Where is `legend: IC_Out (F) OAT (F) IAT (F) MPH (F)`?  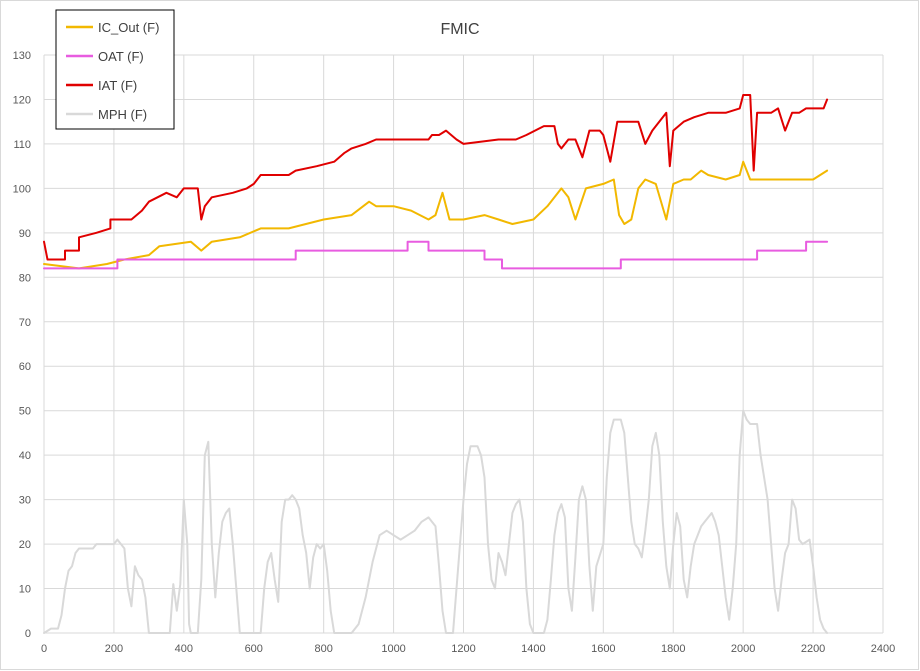
legend: IC_Out (F) OAT (F) IAT (F) MPH (F) is located at coordinates (115, 69).